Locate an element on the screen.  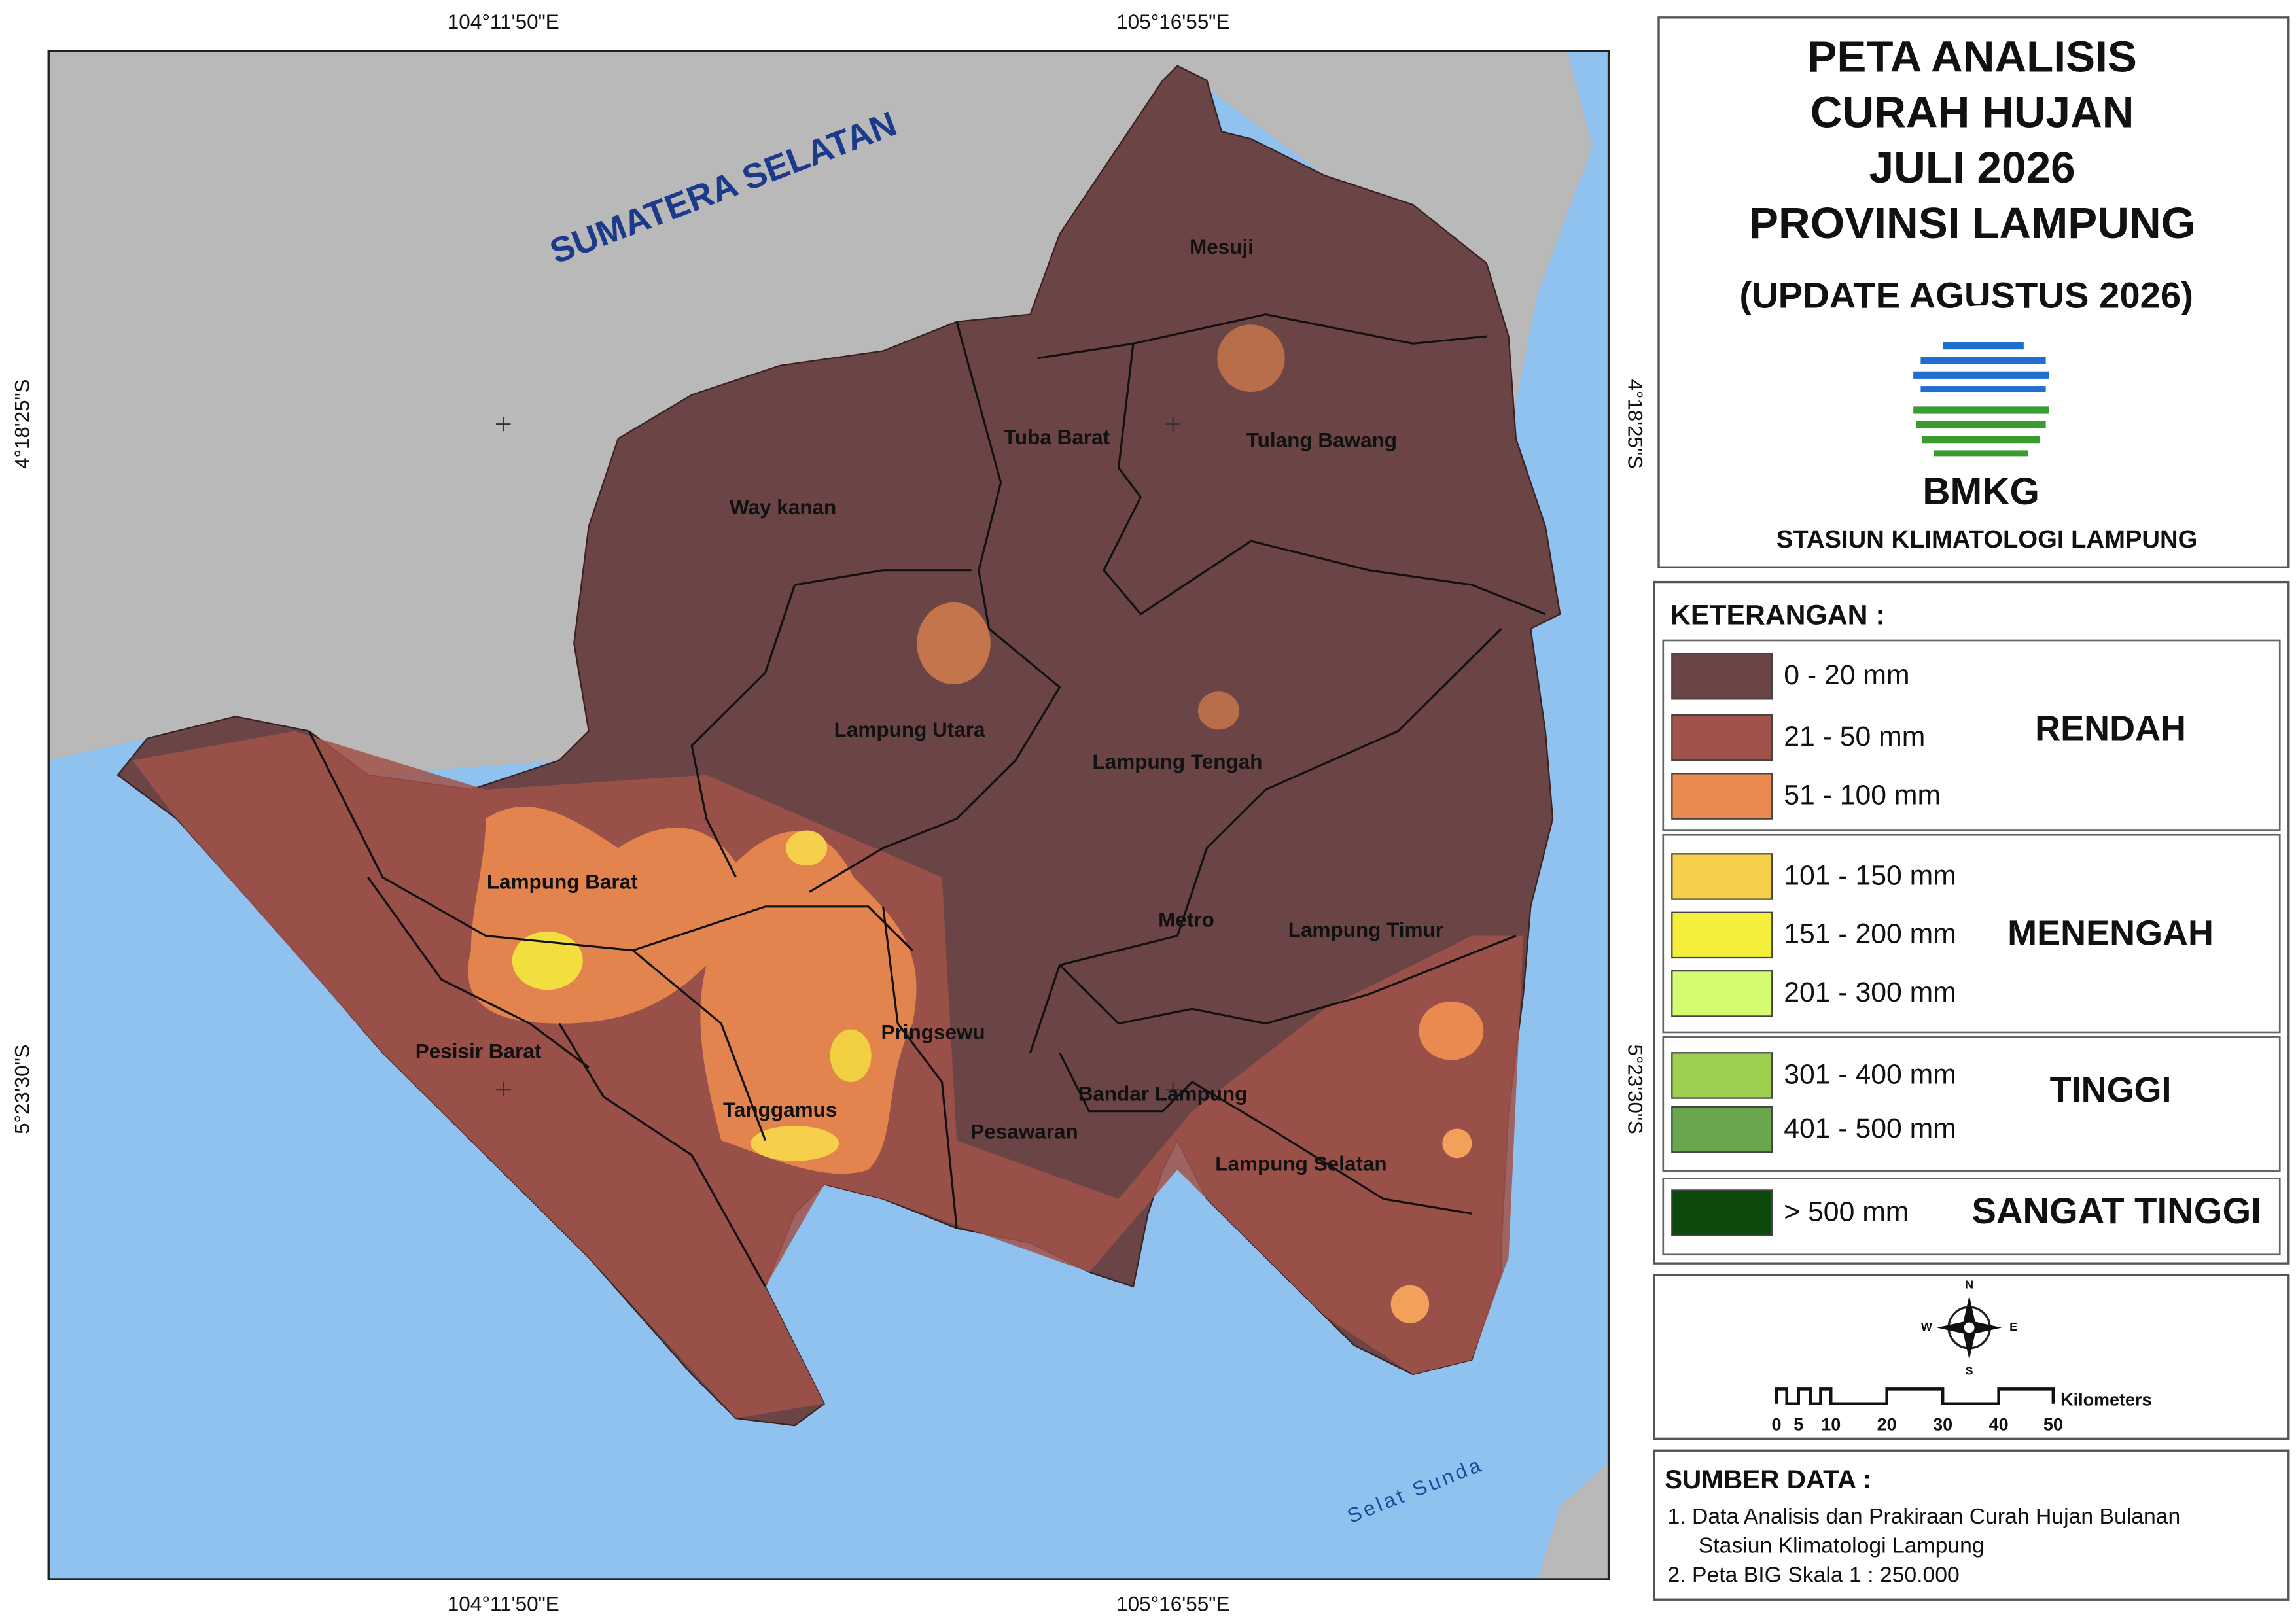
region-label: Lampung Utara is located at coordinates (910, 730).